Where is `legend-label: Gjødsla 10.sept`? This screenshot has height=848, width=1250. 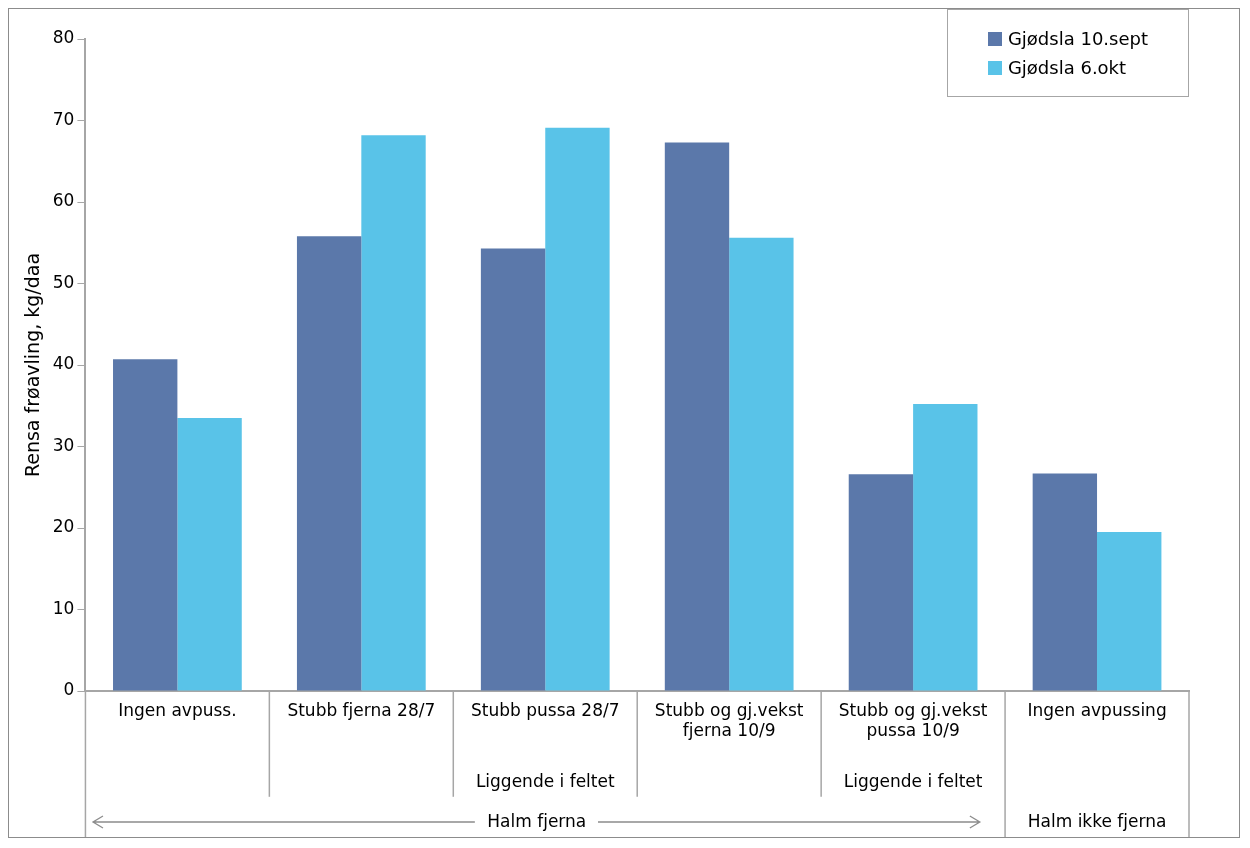 legend-label: Gjødsla 10.sept is located at coordinates (1077, 38).